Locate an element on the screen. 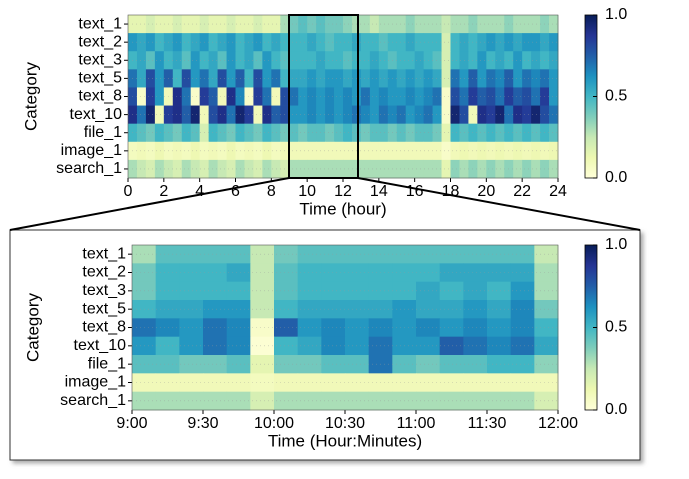 Image resolution: width=689 pixels, height=479 pixels. y-tick-label: text_3 is located at coordinates (100, 59).